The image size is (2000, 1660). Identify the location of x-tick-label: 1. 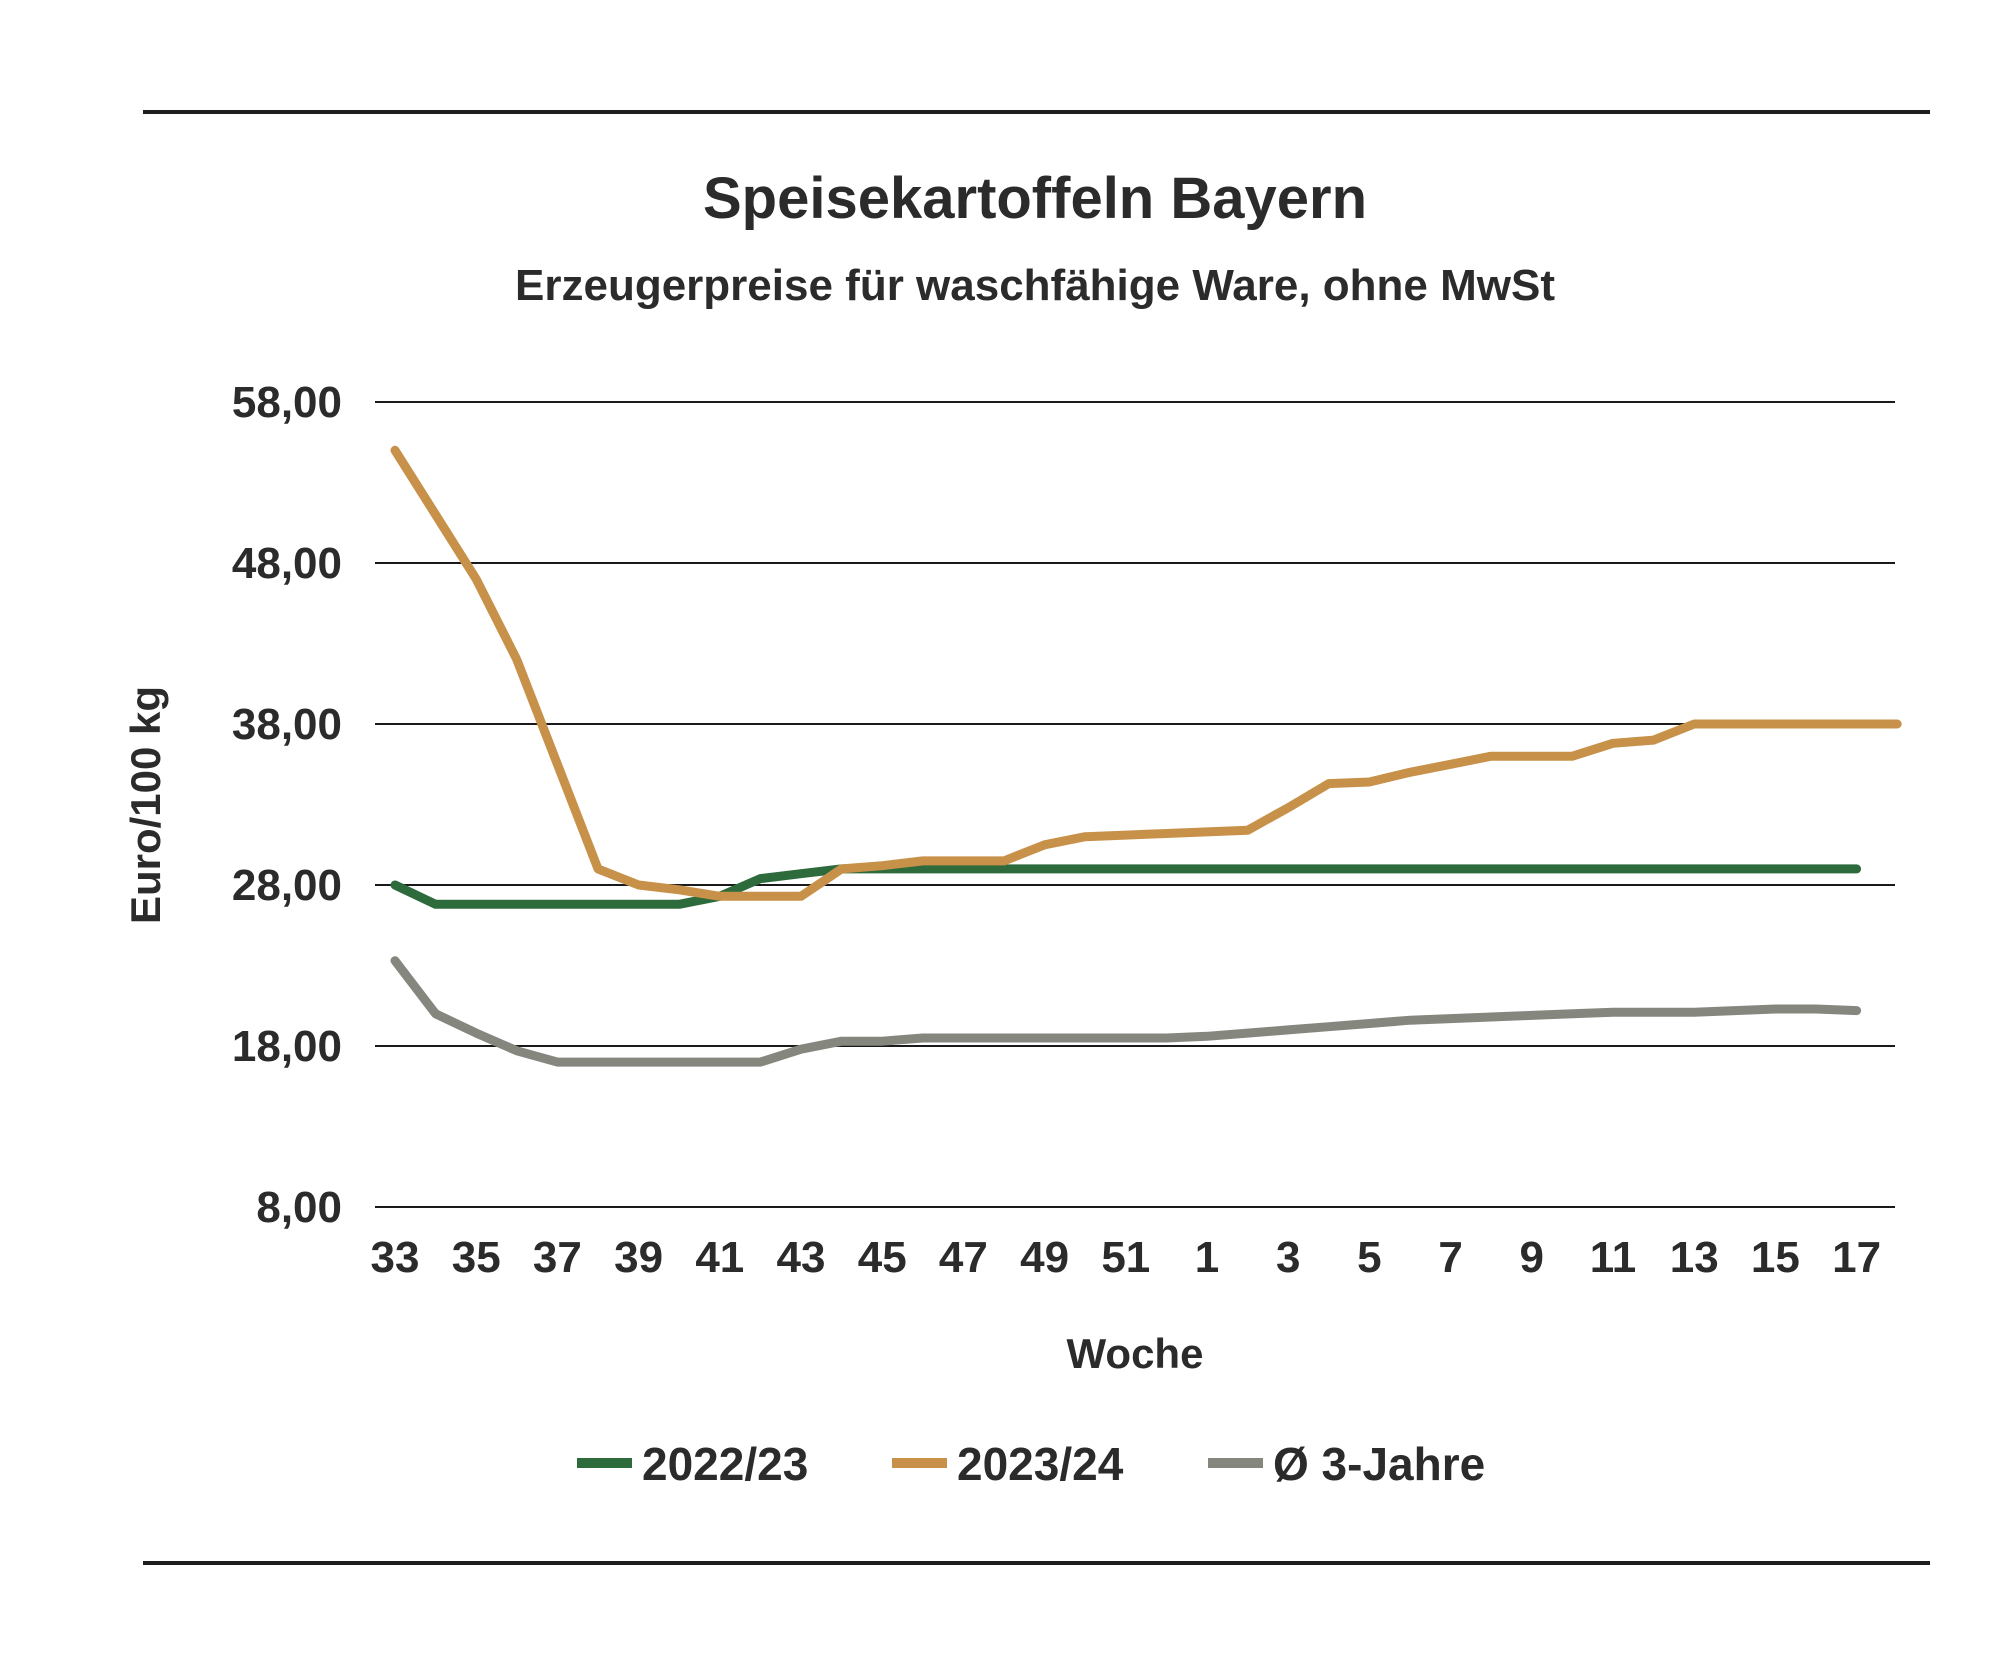
(1207, 1257).